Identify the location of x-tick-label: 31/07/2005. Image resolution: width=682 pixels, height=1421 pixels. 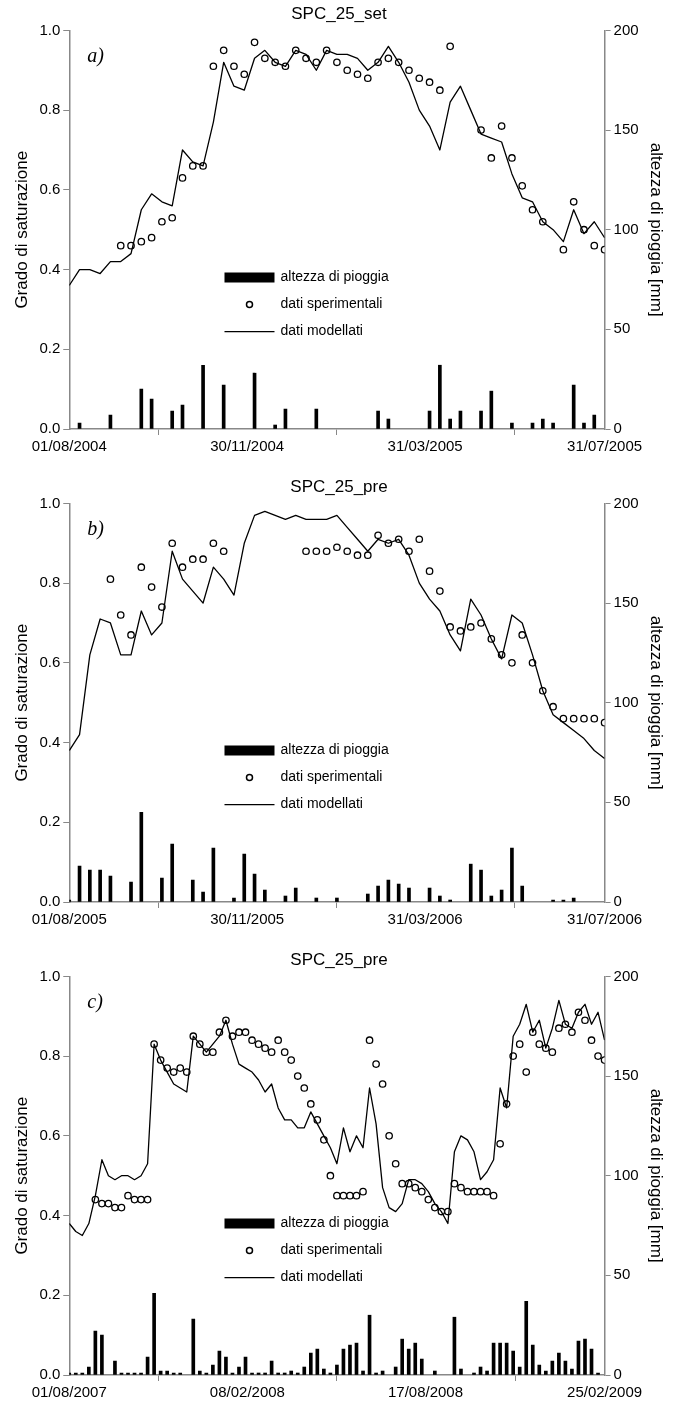
(605, 446).